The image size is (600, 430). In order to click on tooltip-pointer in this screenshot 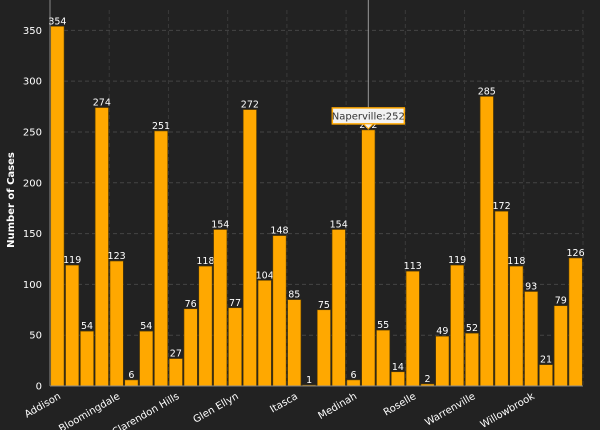, I will do `click(368, 126)`.